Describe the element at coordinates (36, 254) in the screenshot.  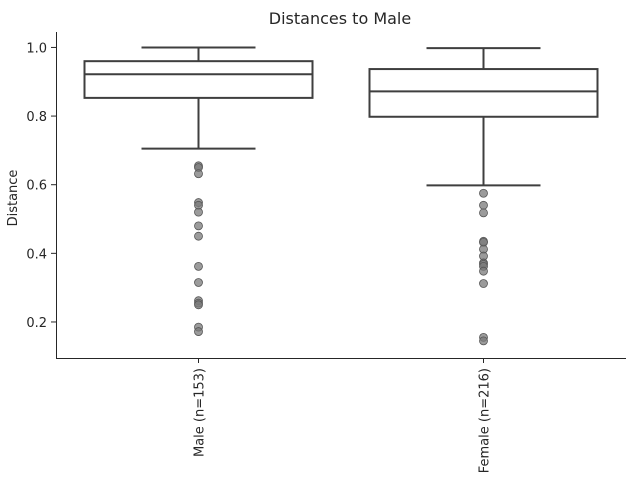
I see `y-tick-label: 0.4` at that location.